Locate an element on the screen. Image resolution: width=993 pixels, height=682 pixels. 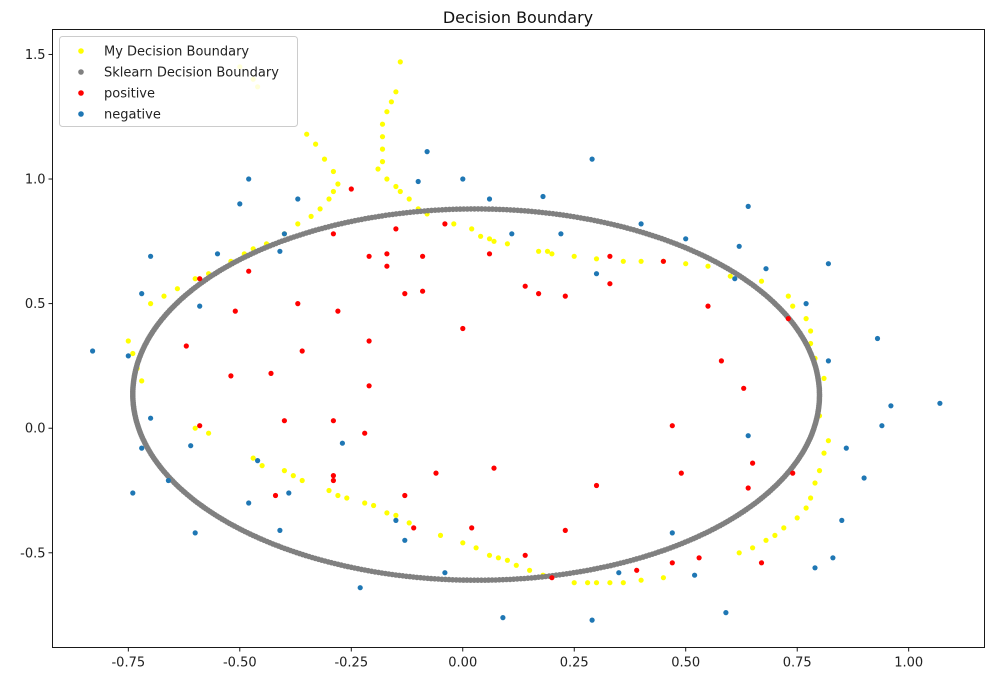
y-tick-label: -0.5 is located at coordinates (32, 553).